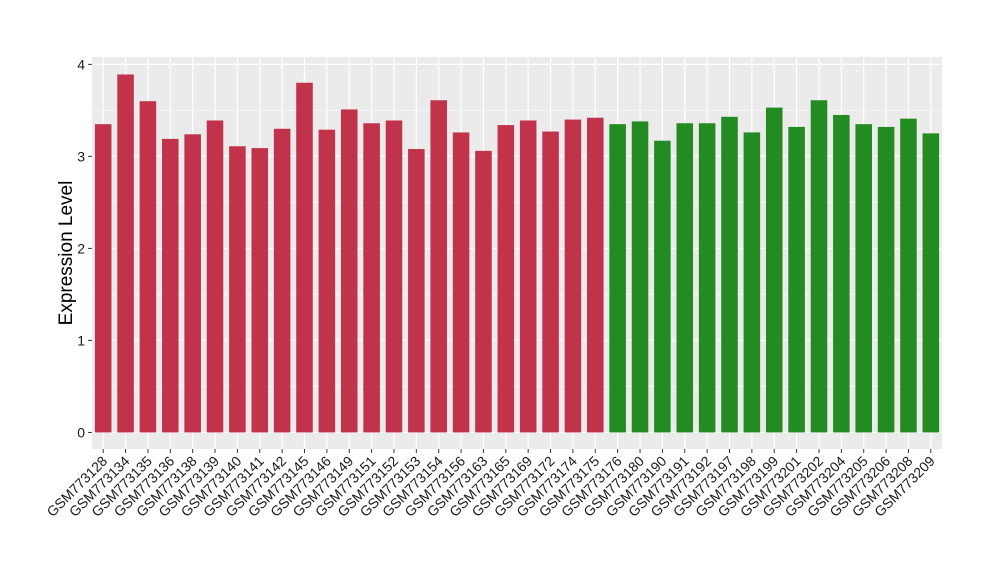  I want to click on bar-GSM773209, so click(931, 283).